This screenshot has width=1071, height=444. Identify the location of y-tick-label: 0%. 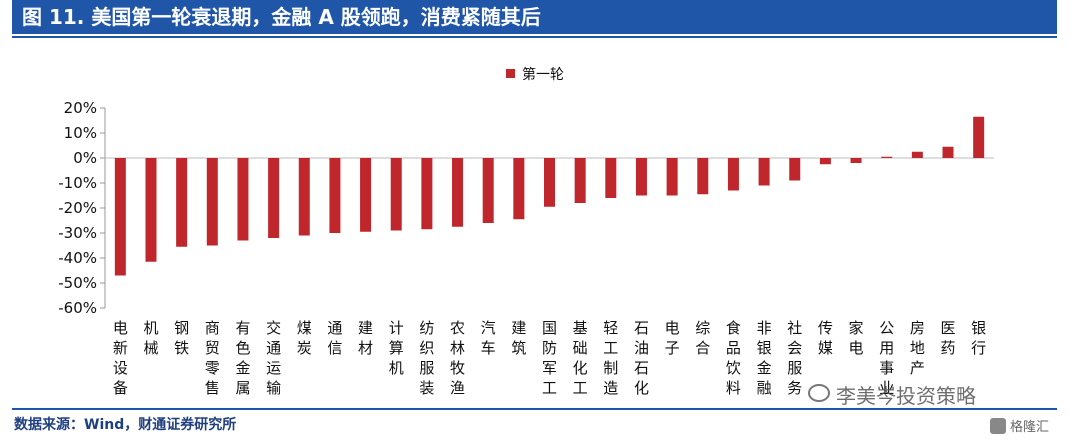
(85, 158).